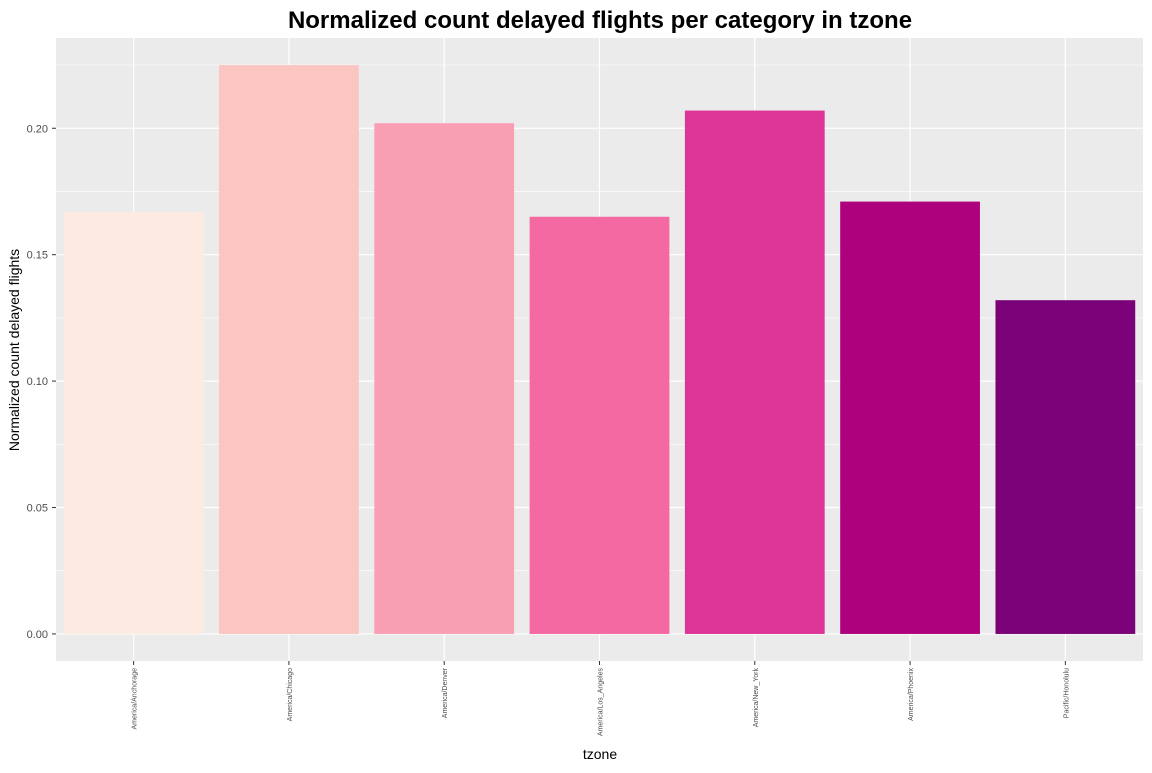  I want to click on y-tick-label: 0.05, so click(37, 509).